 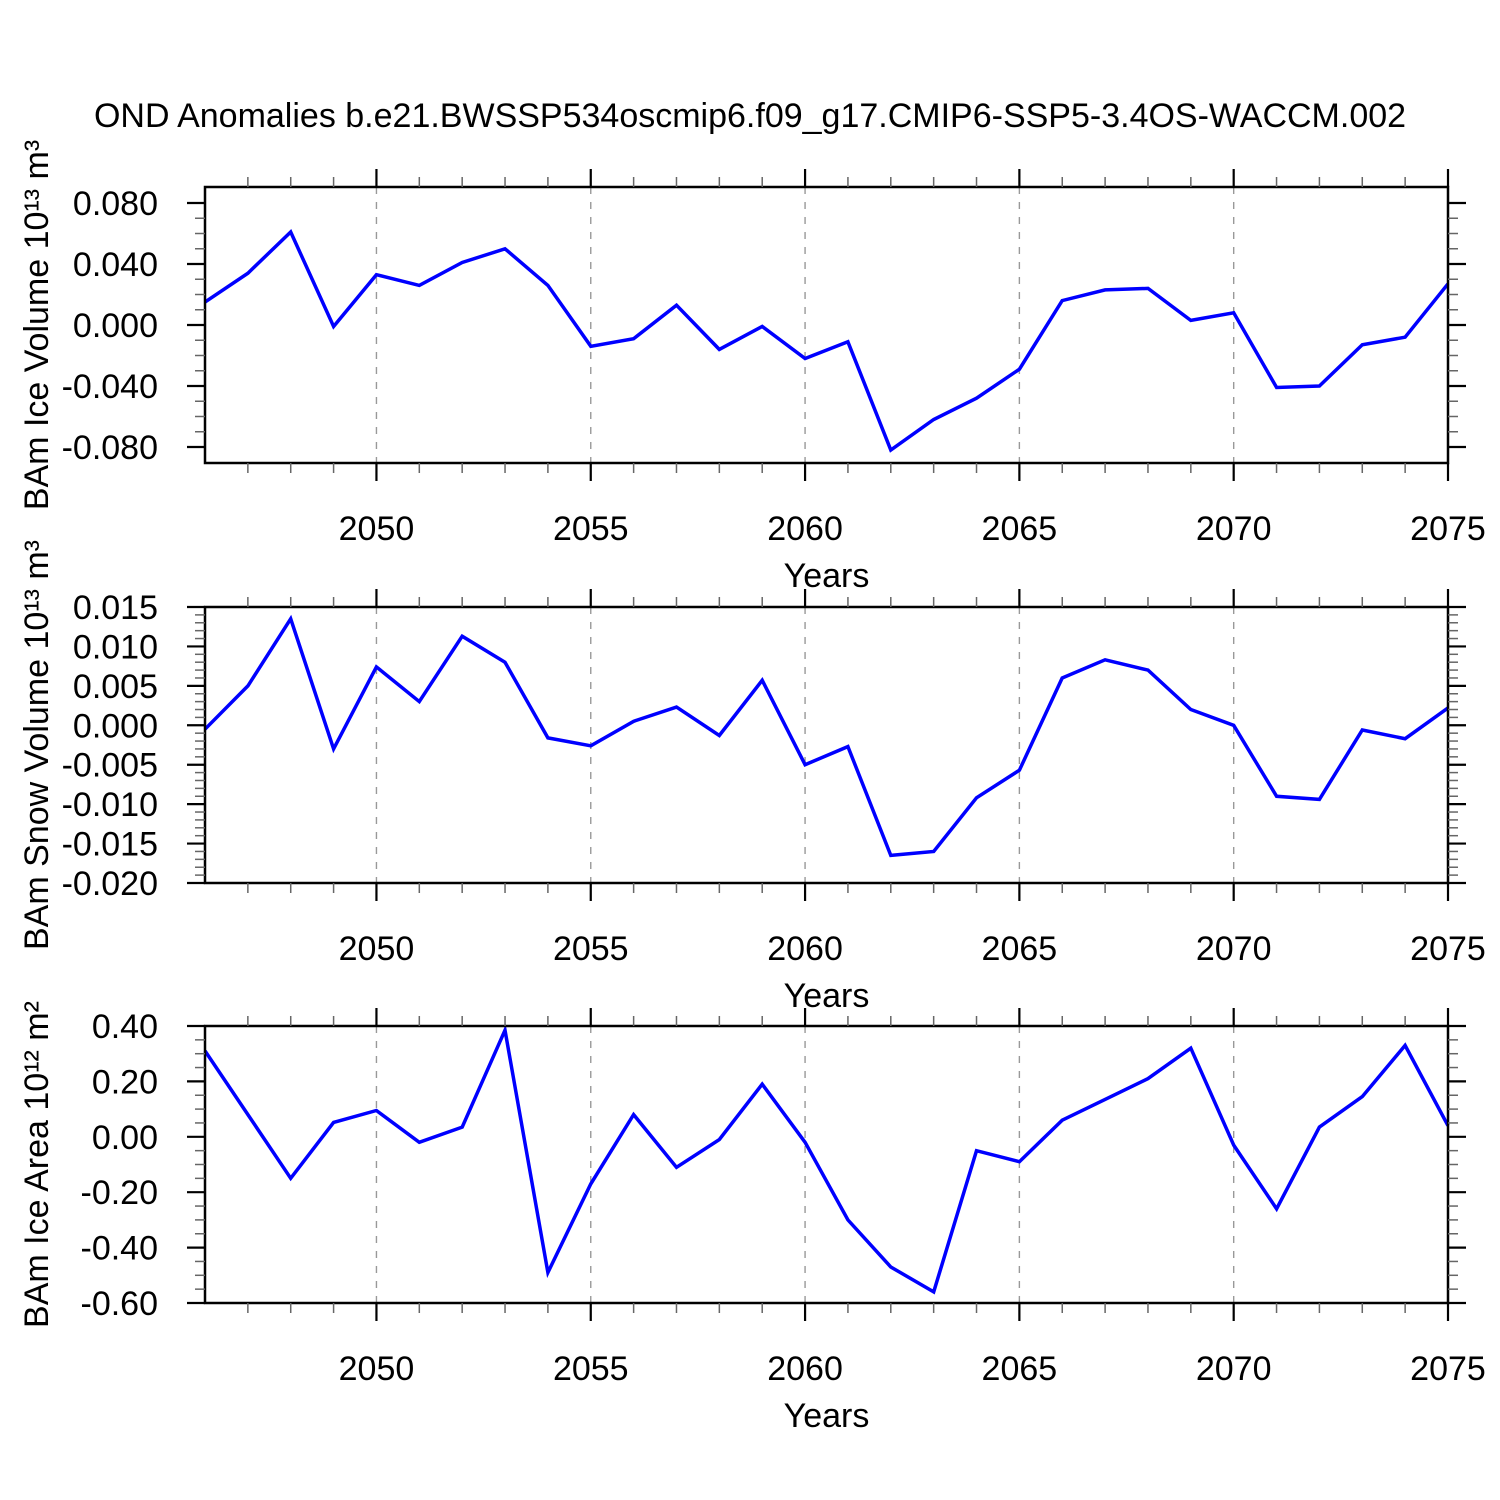 What do you see at coordinates (110, 805) in the screenshot?
I see `y-tick-label: -0.010` at bounding box center [110, 805].